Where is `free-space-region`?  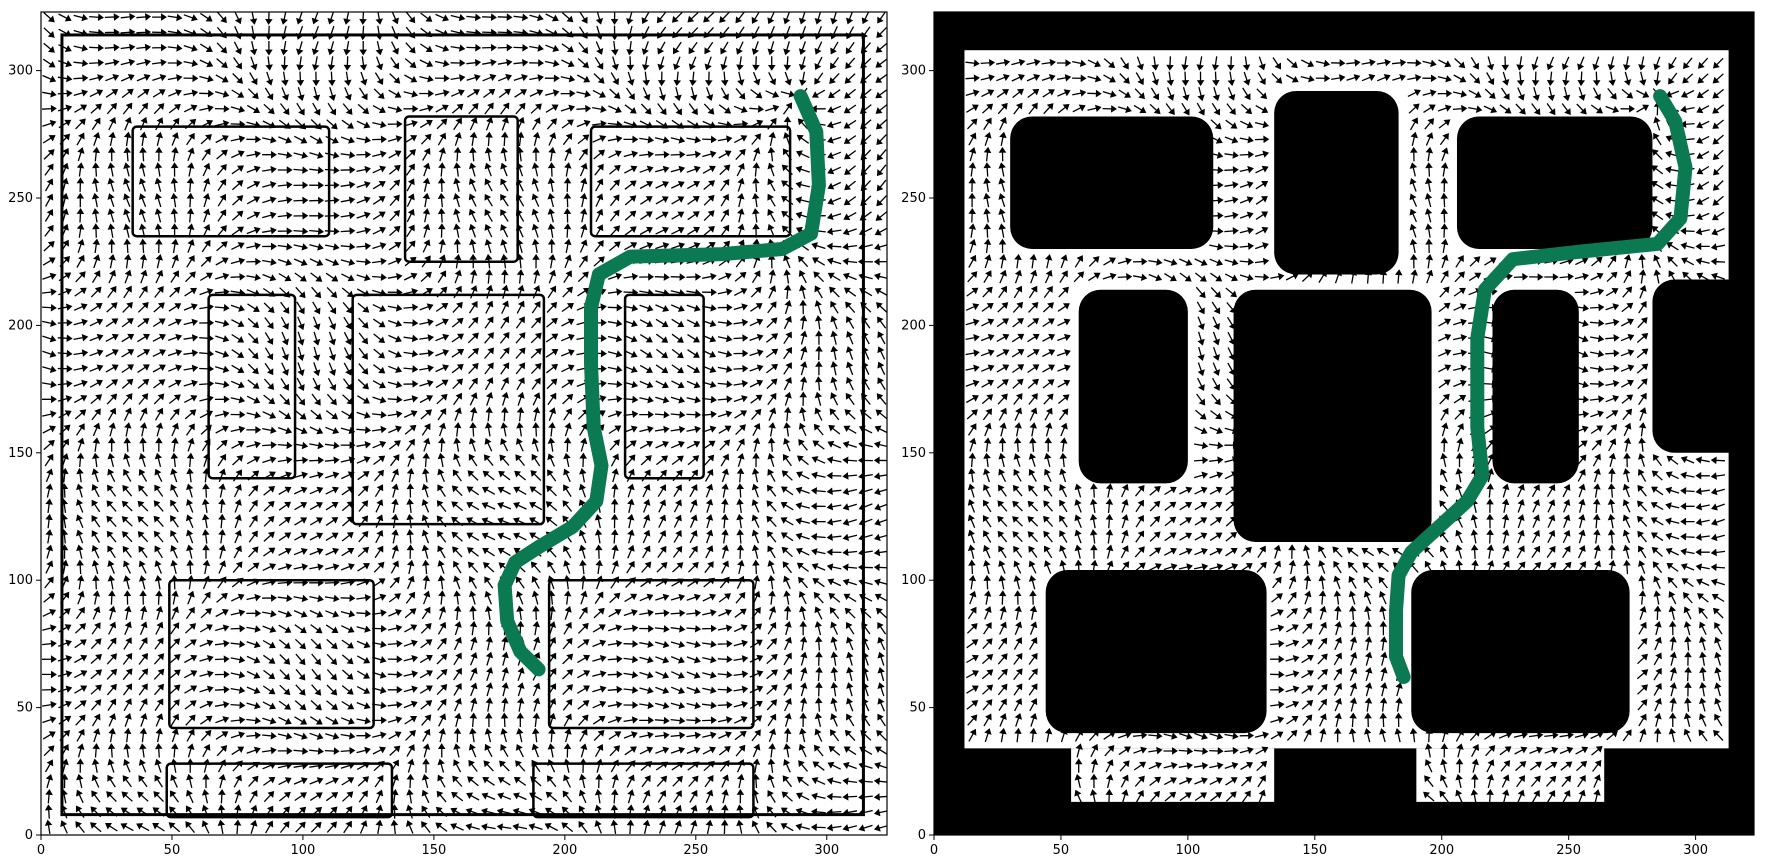
free-space-region is located at coordinates (1510, 775).